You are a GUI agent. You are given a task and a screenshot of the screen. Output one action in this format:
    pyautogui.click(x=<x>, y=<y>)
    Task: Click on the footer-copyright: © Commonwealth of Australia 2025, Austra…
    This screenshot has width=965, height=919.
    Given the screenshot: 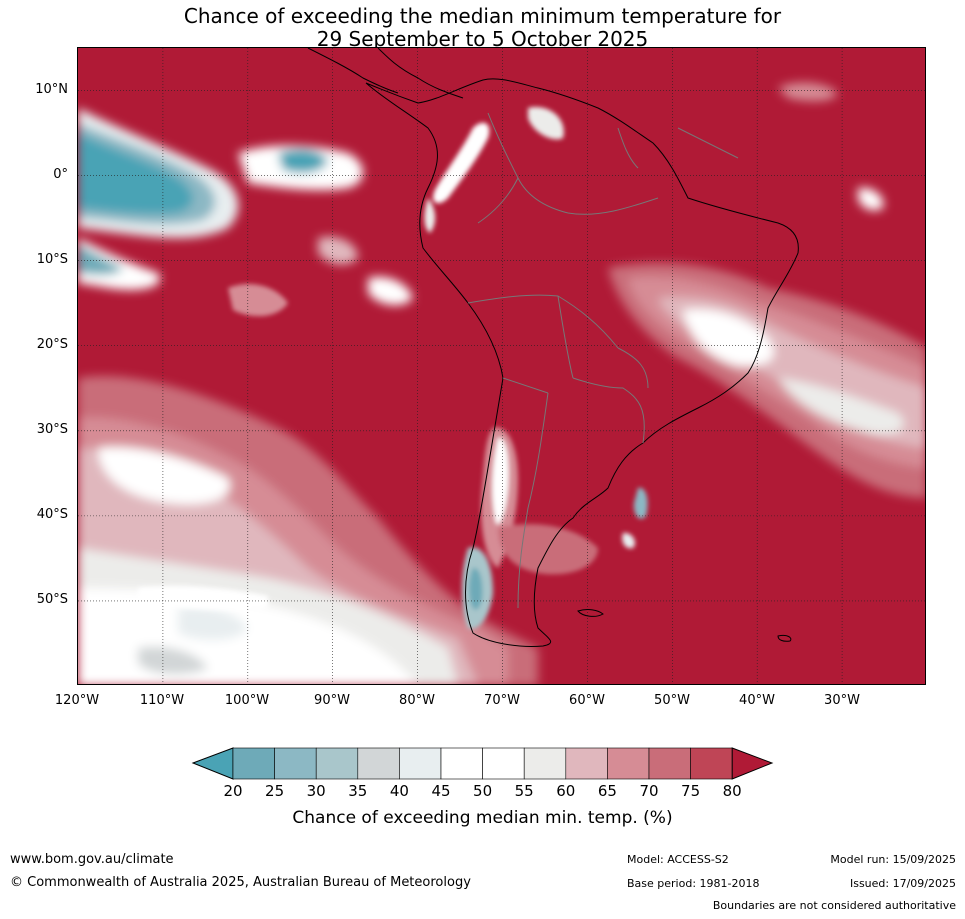 What is the action you would take?
    pyautogui.click(x=240, y=882)
    